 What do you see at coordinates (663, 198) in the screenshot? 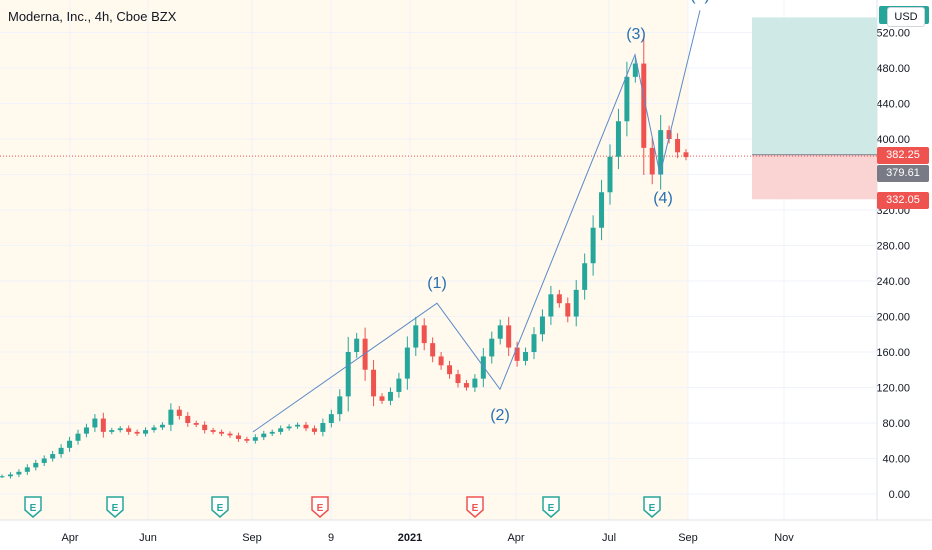
I see `wave-label: (4)` at bounding box center [663, 198].